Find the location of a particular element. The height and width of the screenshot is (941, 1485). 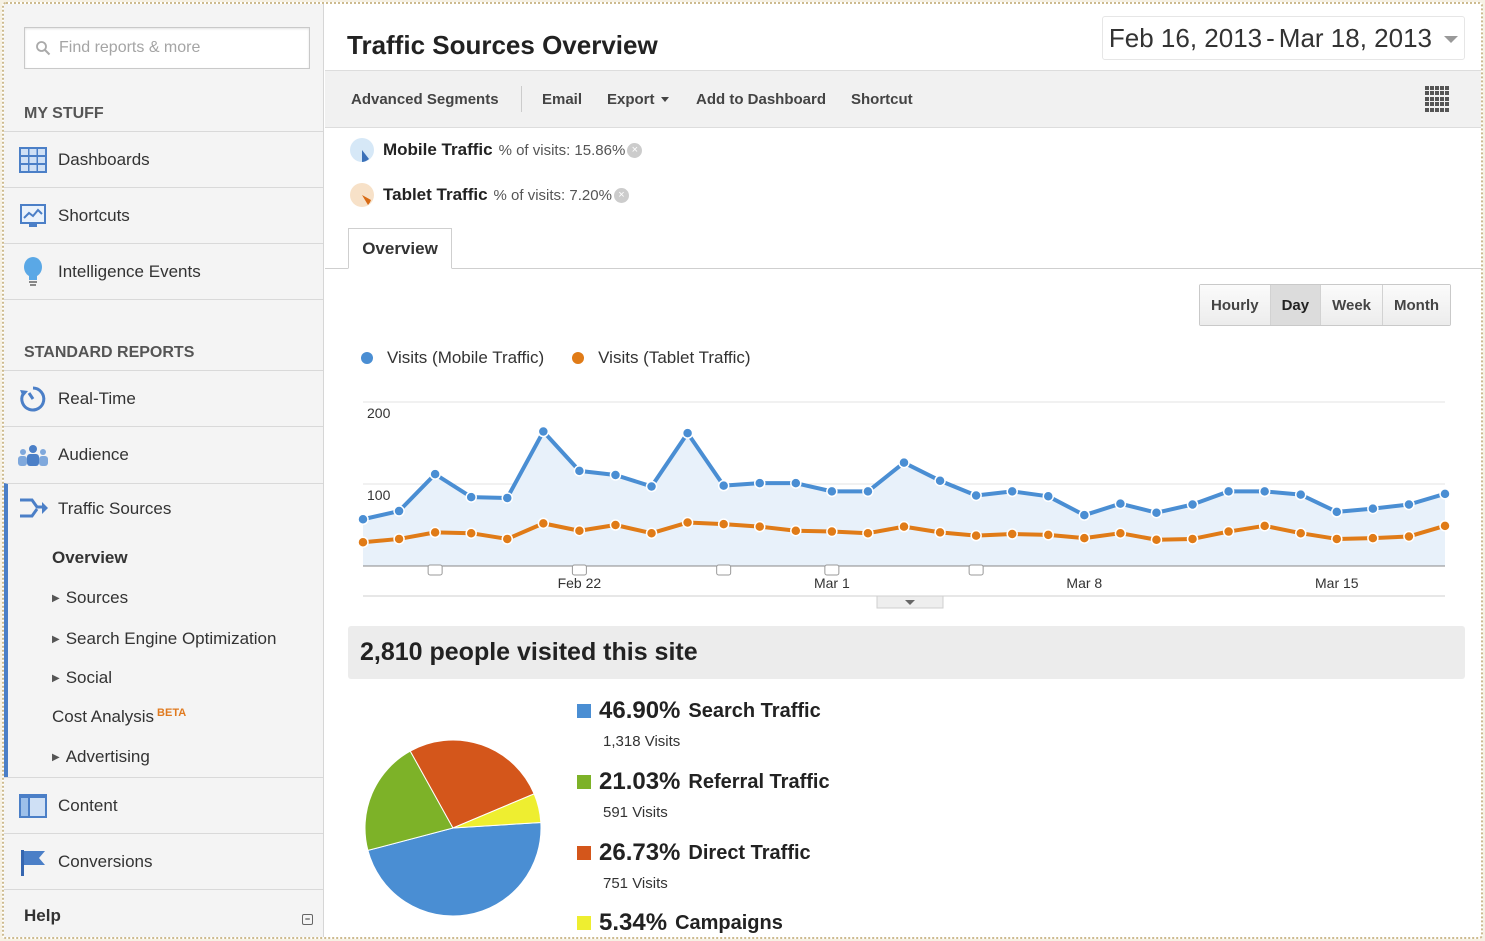

collapse-icon: − is located at coordinates (307, 919).